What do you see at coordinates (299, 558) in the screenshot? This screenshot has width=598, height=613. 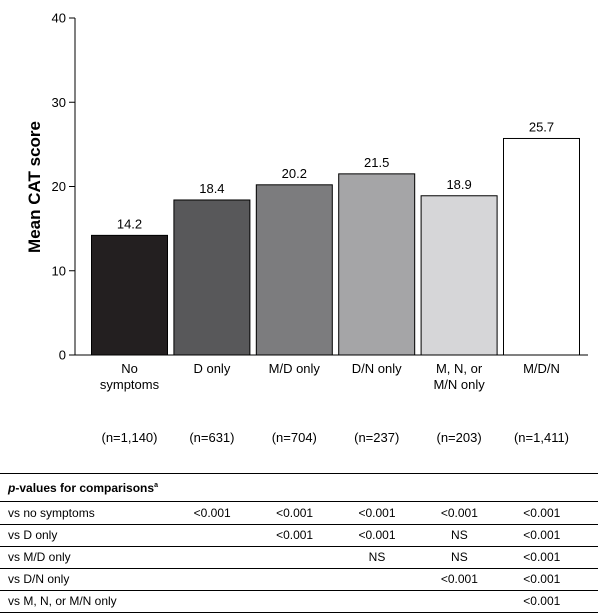 I see `pvalues-row: vs M/D only NS NS <0.001` at bounding box center [299, 558].